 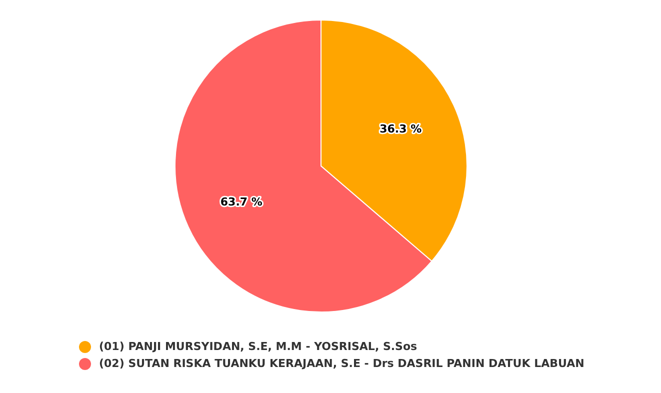 What do you see at coordinates (401, 129) in the screenshot?
I see `data-label: 36.3 %` at bounding box center [401, 129].